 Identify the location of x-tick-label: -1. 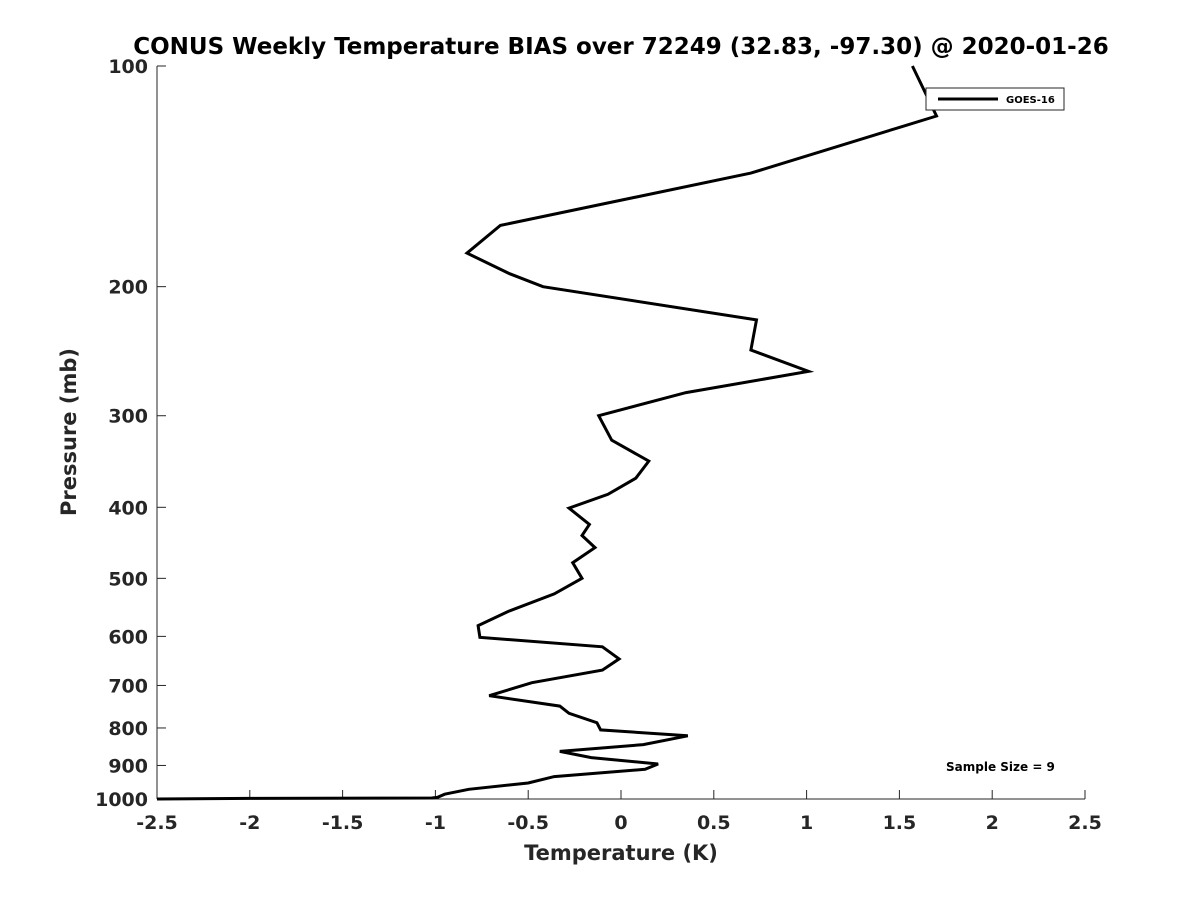
(435, 823).